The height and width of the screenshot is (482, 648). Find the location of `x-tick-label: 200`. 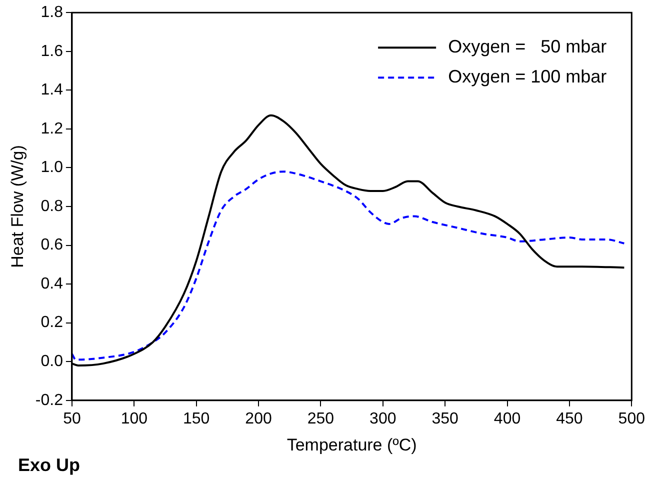

x-tick-label: 200 is located at coordinates (258, 419).